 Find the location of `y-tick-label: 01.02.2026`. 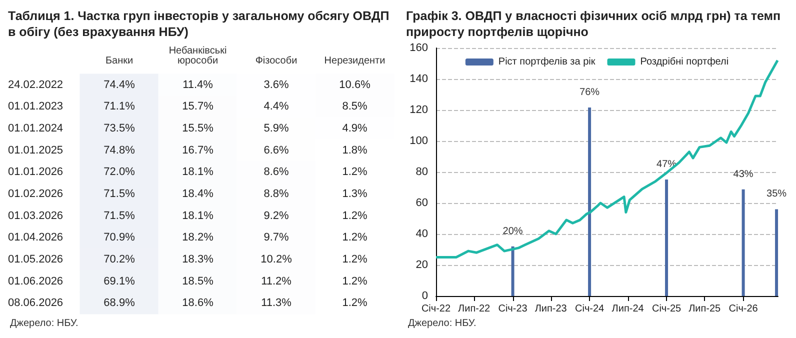

y-tick-label: 01.02.2026 is located at coordinates (36, 194).